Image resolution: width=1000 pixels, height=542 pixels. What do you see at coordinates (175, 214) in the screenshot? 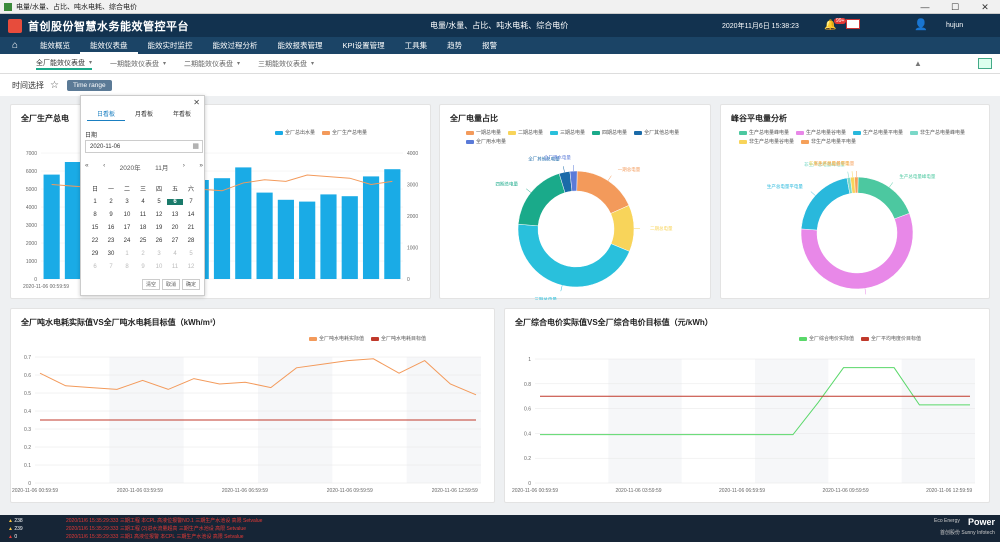
I see `calendar-day: 13` at bounding box center [175, 214].